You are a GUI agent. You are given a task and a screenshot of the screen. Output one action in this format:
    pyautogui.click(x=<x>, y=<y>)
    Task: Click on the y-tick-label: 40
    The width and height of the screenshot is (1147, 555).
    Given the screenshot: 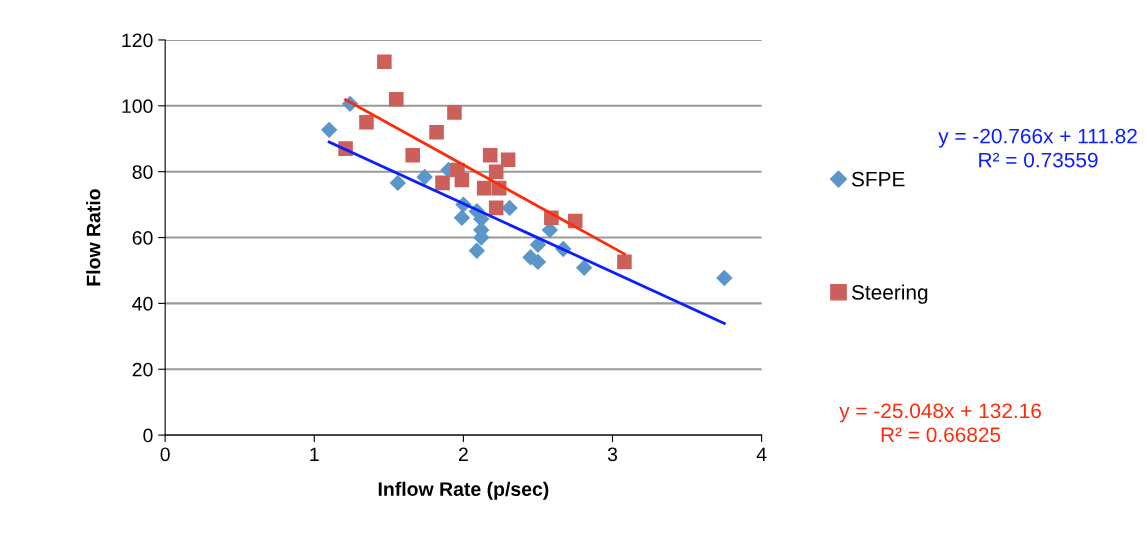 What is the action you would take?
    pyautogui.click(x=142, y=303)
    